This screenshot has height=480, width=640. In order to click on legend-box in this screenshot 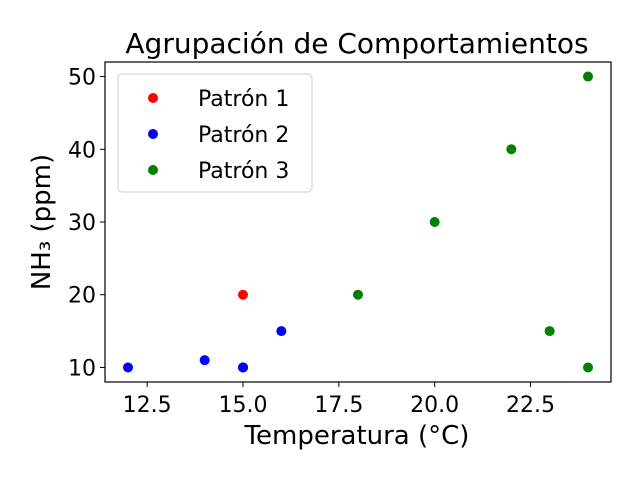, I will do `click(215, 133)`.